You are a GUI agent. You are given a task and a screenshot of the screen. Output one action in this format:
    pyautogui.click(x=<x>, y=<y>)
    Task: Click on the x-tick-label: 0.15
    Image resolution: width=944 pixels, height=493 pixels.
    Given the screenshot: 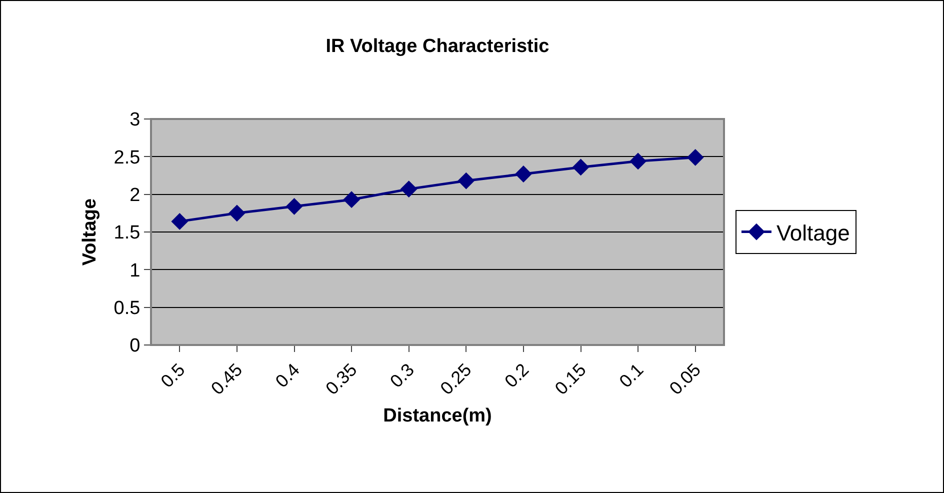 What is the action you would take?
    pyautogui.click(x=570, y=379)
    